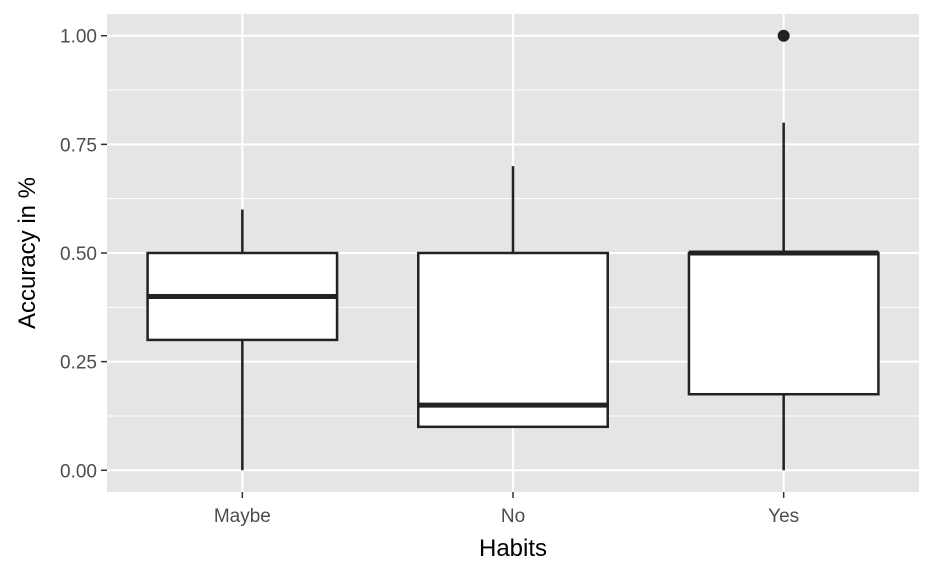 The image size is (934, 577). Describe the element at coordinates (78, 254) in the screenshot. I see `y-tick-label: 0.50` at that location.